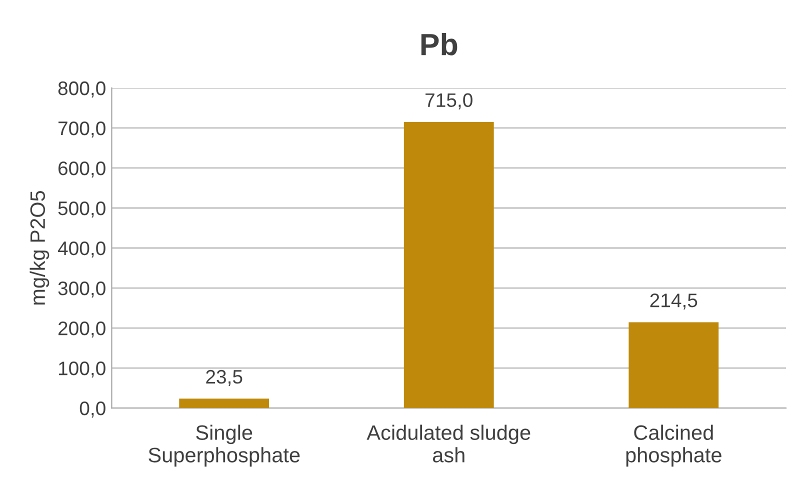 Image resolution: width=798 pixels, height=497 pixels. I want to click on y-tick-label: 200,0, so click(82, 329).